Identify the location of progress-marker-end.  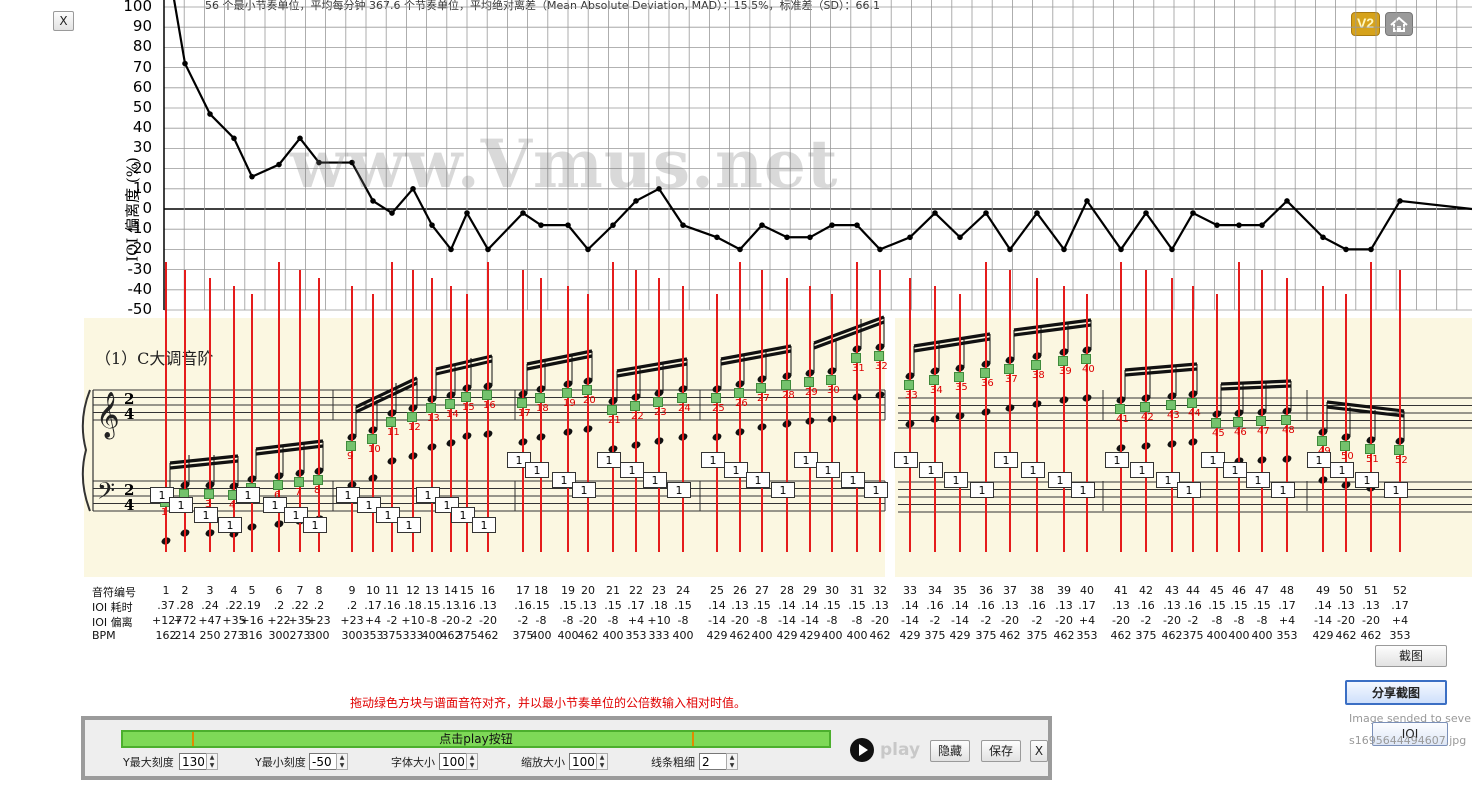
(693, 739).